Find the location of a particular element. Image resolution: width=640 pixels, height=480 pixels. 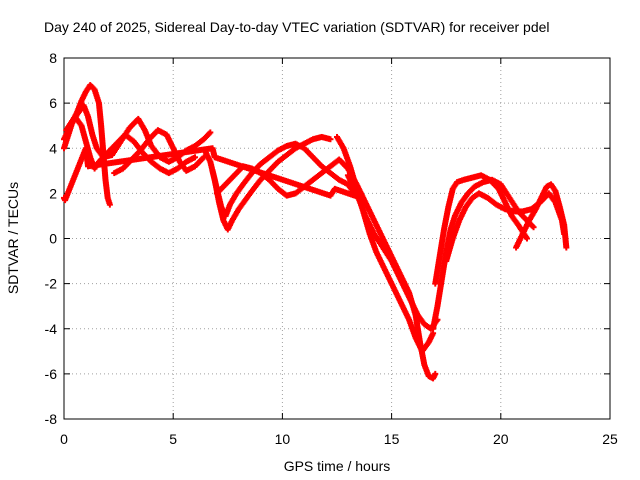

y-tick-labels: -8 -6 -4 -2 0 2 4 6 8 is located at coordinates (51, 238).